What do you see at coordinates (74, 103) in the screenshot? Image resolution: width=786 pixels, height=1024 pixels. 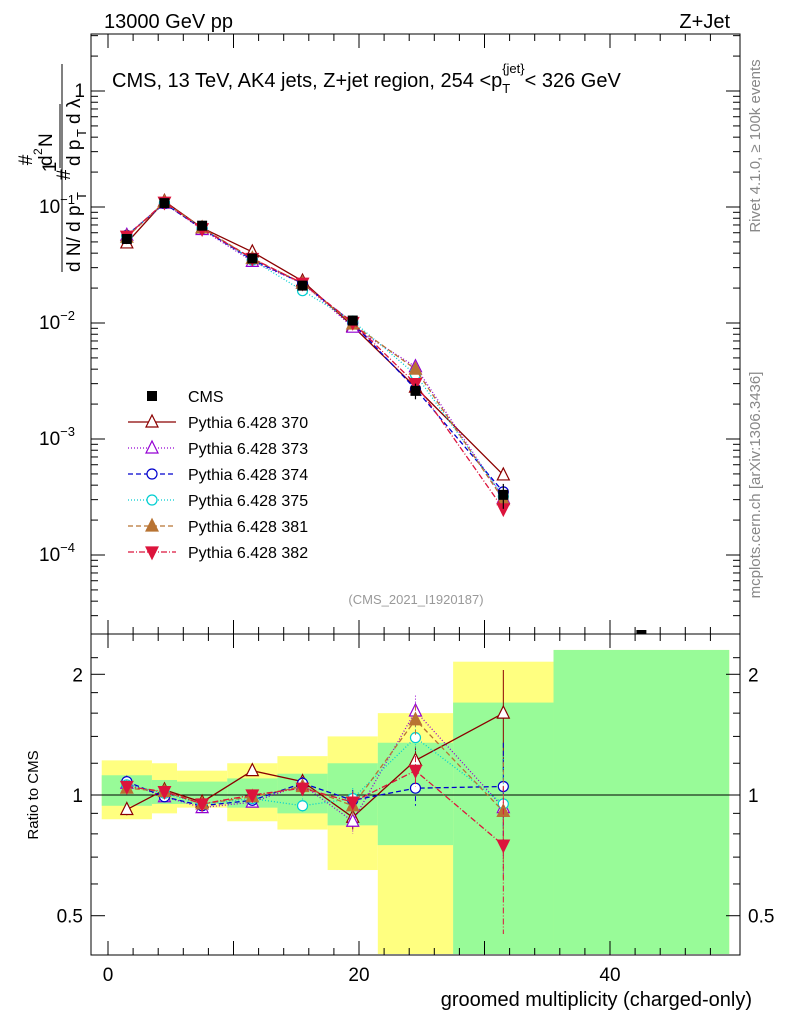 I see `svg-text: λ` at bounding box center [74, 103].